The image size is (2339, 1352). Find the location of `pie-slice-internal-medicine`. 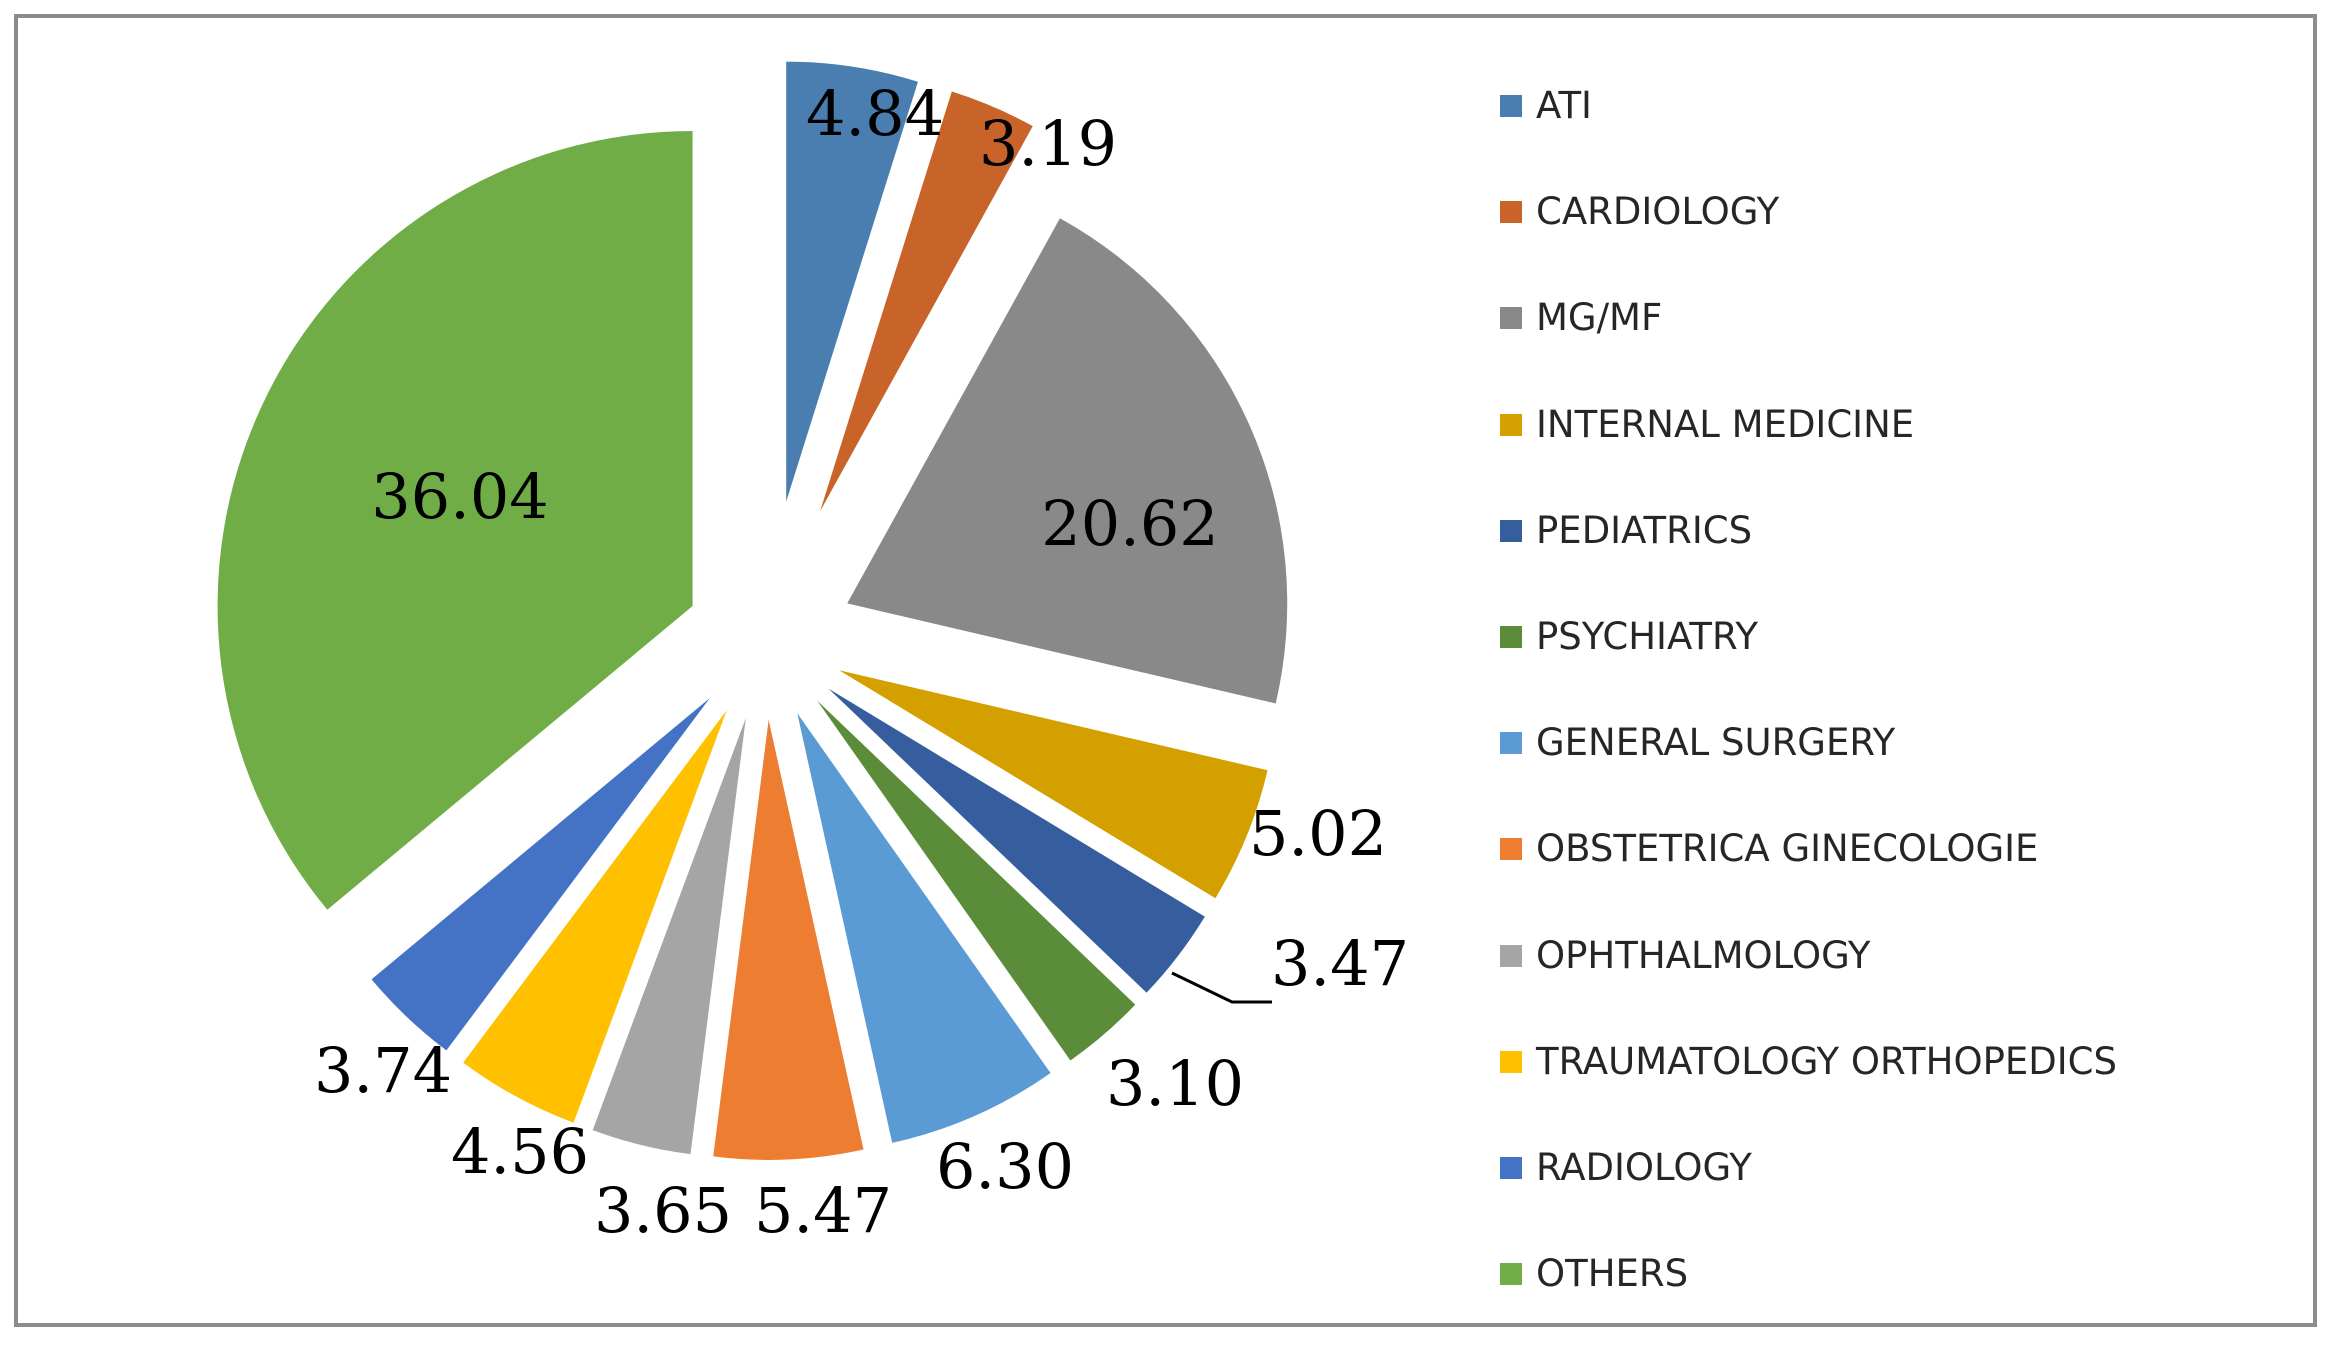

pie-slice-internal-medicine is located at coordinates (1053, 784).